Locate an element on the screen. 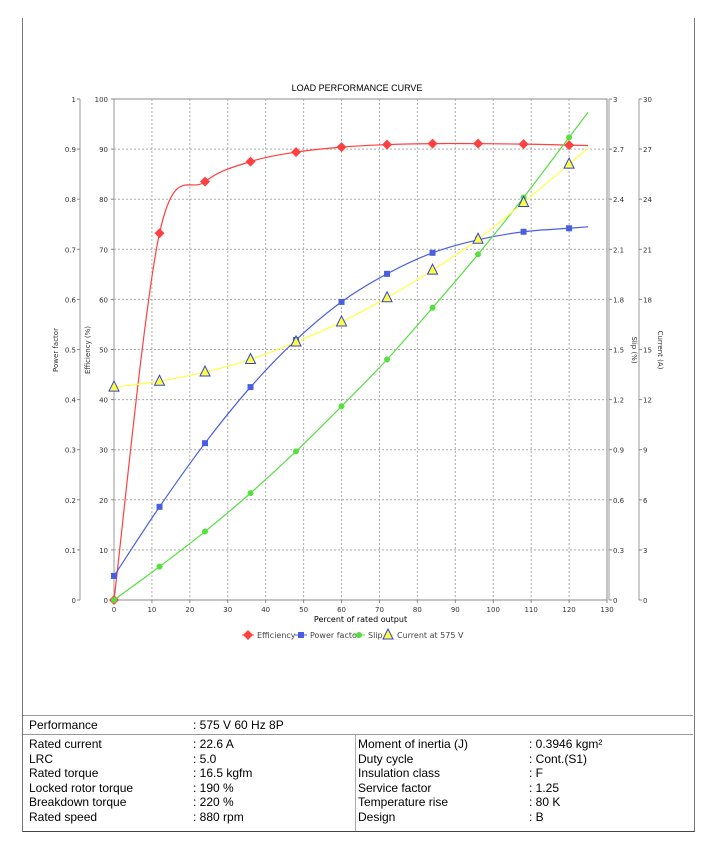 This screenshot has height=856, width=717. spec-value: : 0.3946 kgm² is located at coordinates (566, 744).